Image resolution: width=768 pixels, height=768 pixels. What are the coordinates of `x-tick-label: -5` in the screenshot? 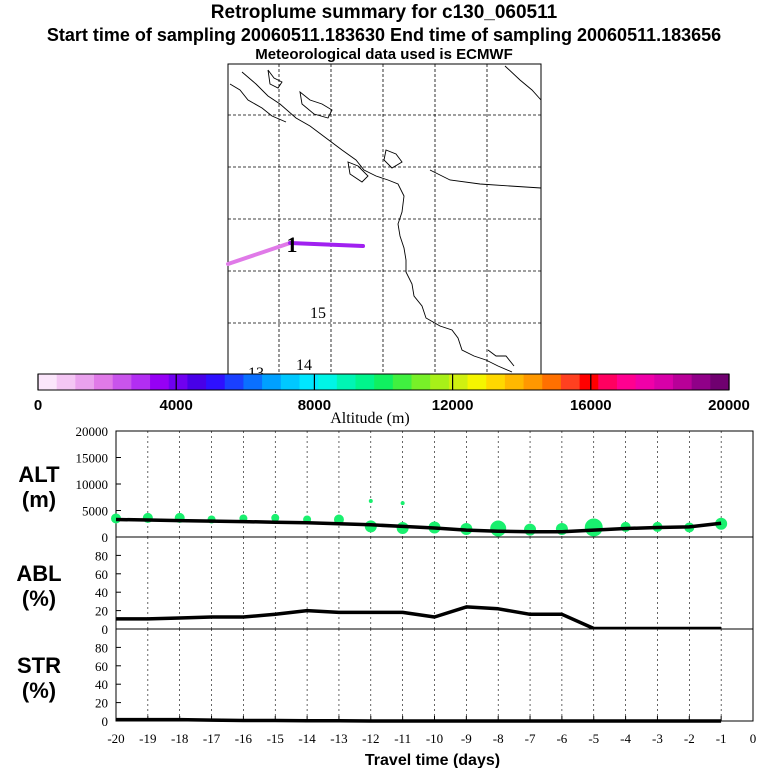 It's located at (593, 738).